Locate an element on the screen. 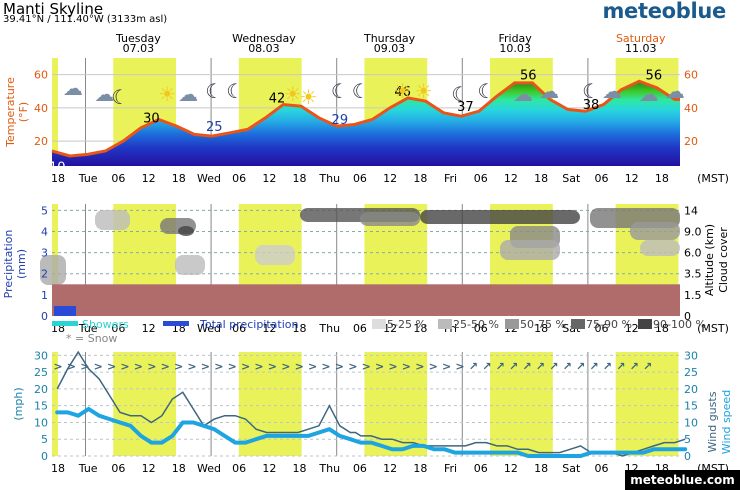  cloud-cover-legend-swatch is located at coordinates (379, 324).